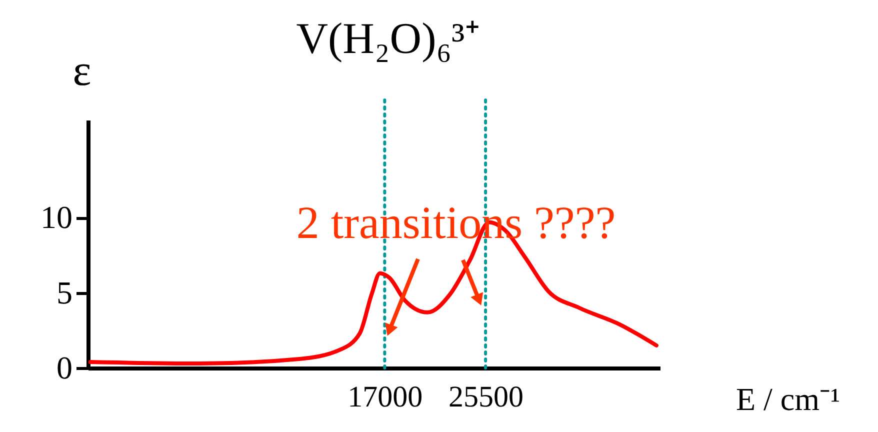 Image resolution: width=878 pixels, height=432 pixels. Describe the element at coordinates (64, 292) in the screenshot. I see `y-tick-label: 5` at that location.